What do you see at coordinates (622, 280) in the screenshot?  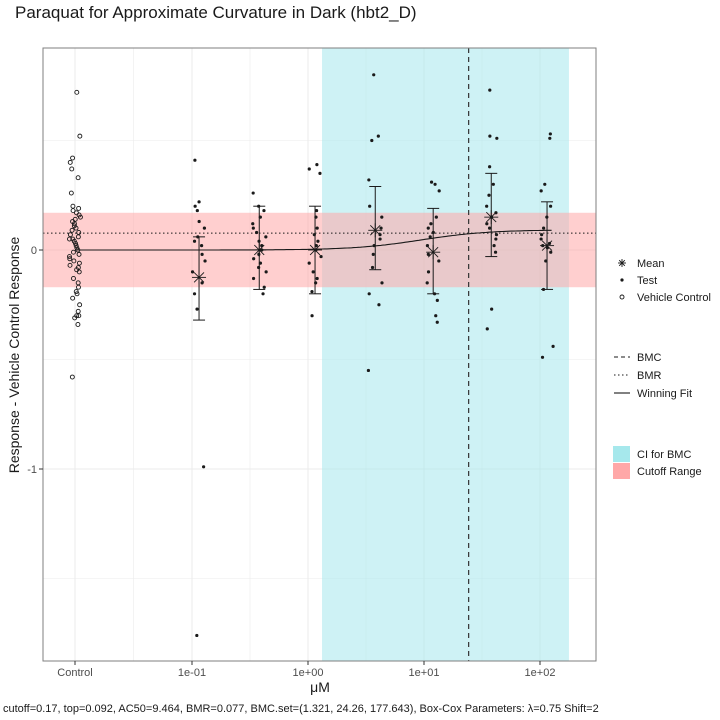 I see `legend-test-key` at bounding box center [622, 280].